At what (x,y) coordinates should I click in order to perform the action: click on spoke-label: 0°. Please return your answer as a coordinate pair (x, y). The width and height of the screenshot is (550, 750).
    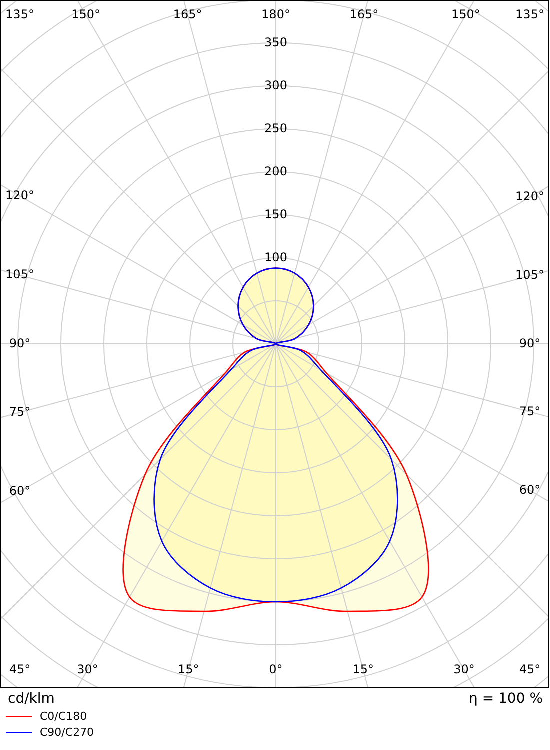
    Looking at the image, I should click on (276, 669).